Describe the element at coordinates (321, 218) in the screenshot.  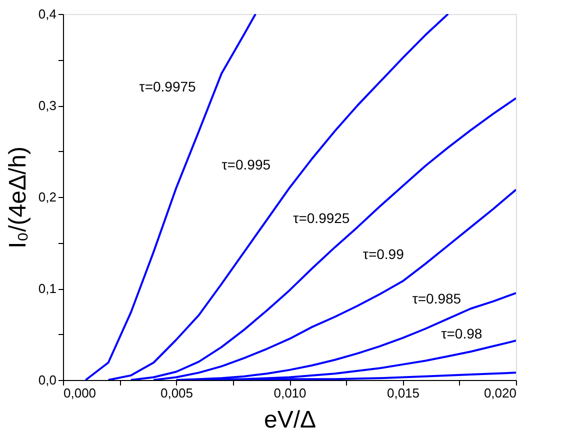
I see `series-label: τ=0.9925` at that location.